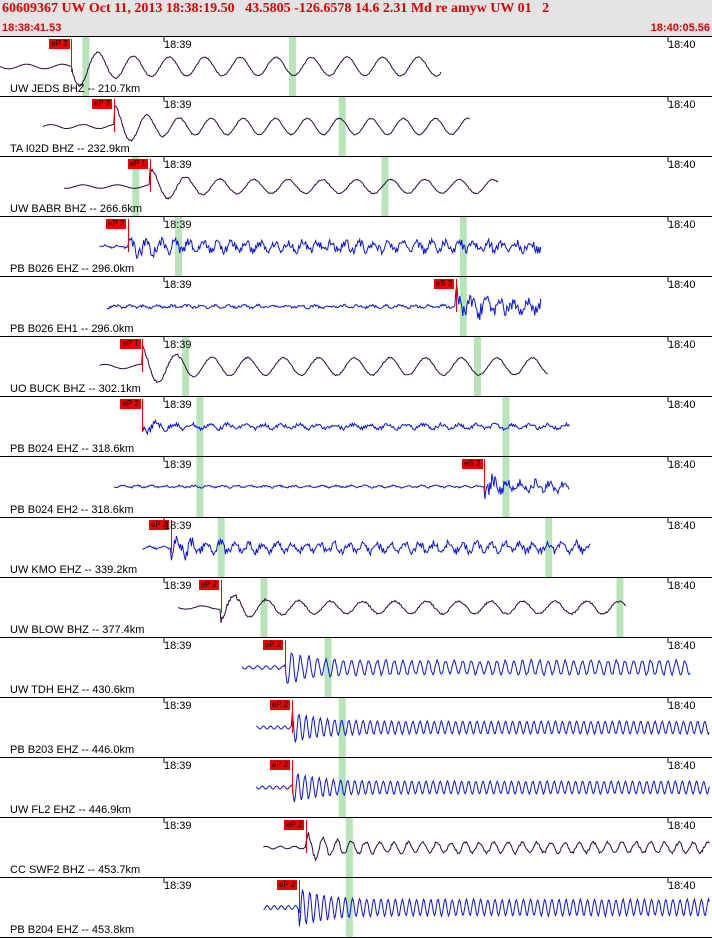 The width and height of the screenshot is (712, 938). I want to click on trace-panel: eP 2 18:39 18:40 PB B203 EHZ -- 446.0km, so click(356, 727).